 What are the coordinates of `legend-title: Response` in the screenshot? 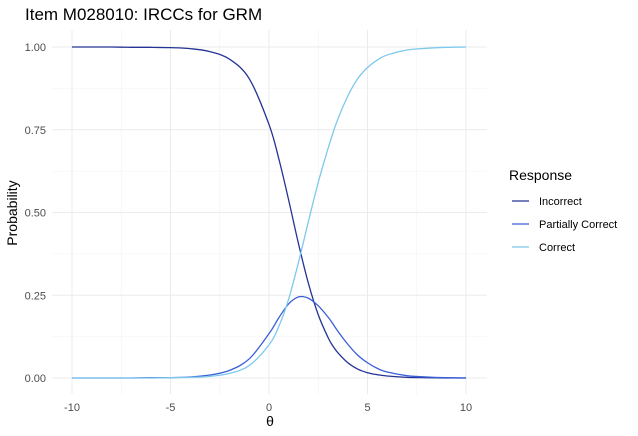 It's located at (540, 175).